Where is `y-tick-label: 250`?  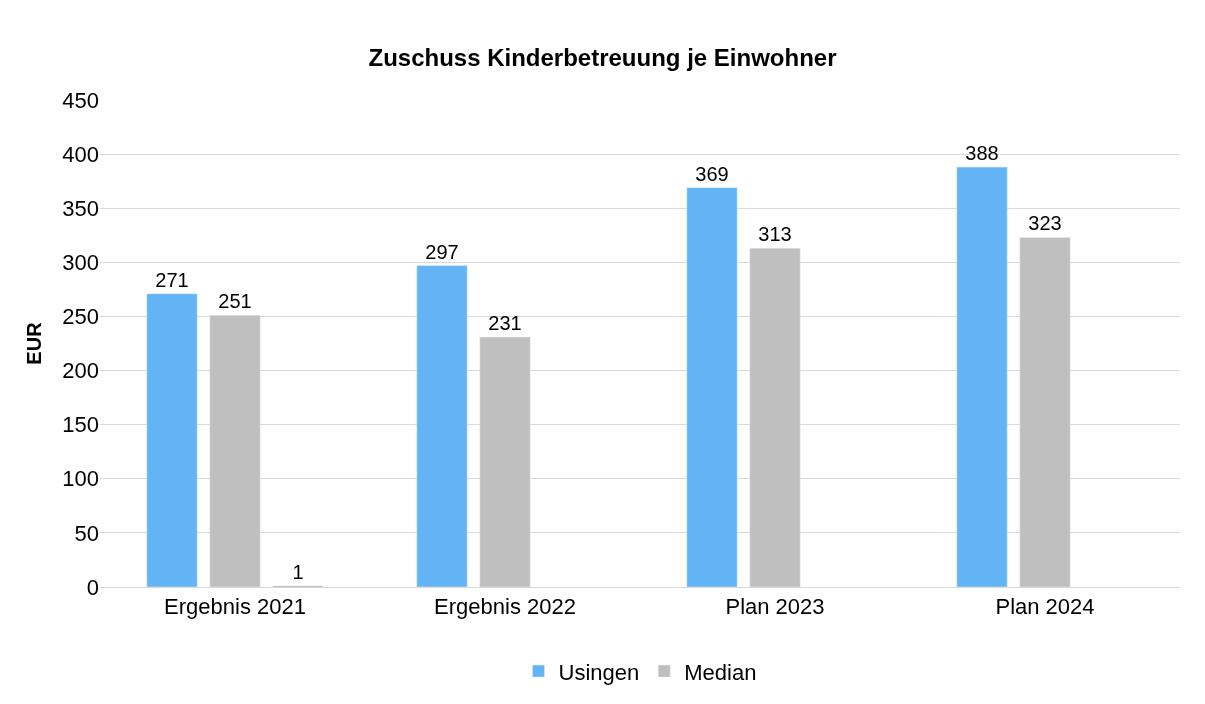
y-tick-label: 250 is located at coordinates (80, 317).